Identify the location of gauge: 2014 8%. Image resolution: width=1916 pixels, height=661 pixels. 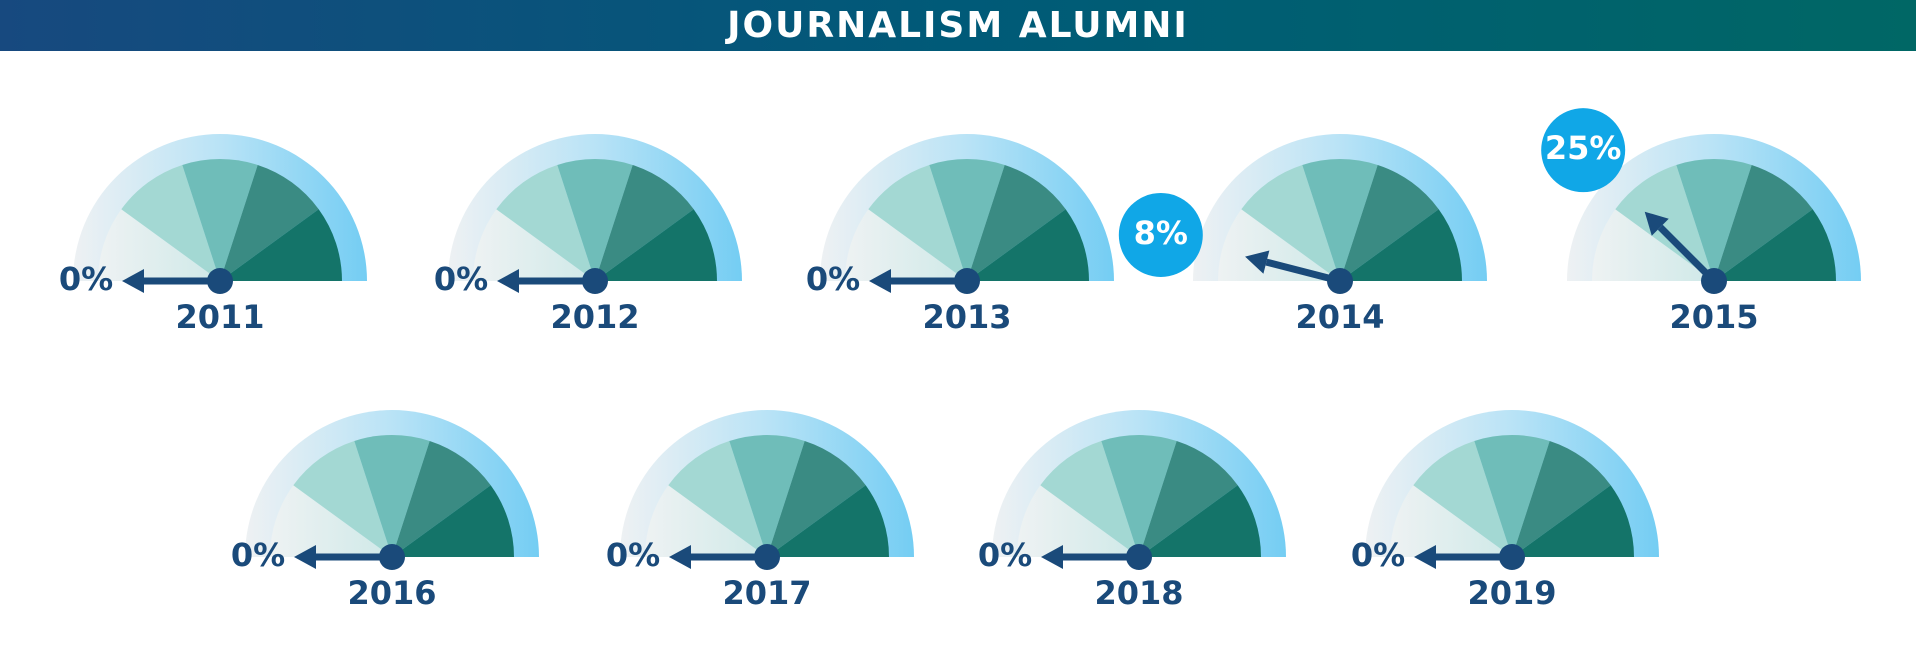
(1302, 235).